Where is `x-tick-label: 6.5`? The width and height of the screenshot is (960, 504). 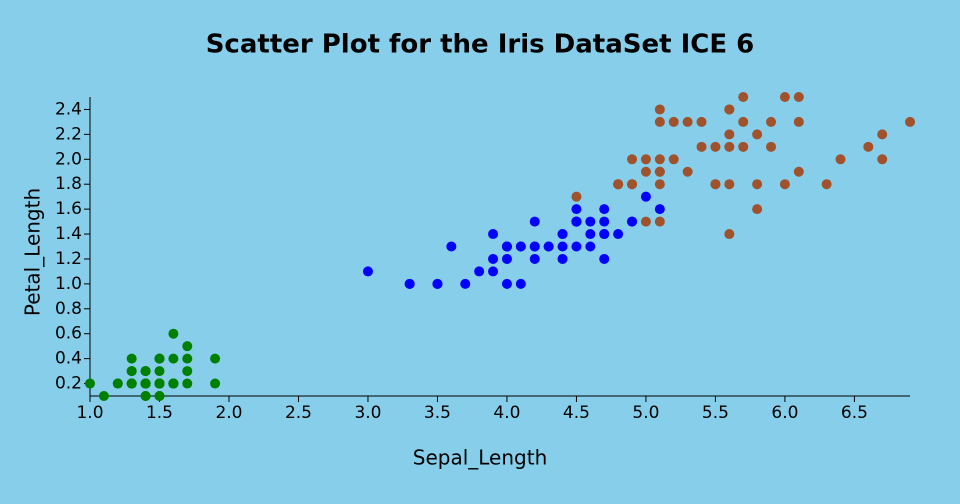
x-tick-label: 6.5 is located at coordinates (854, 413).